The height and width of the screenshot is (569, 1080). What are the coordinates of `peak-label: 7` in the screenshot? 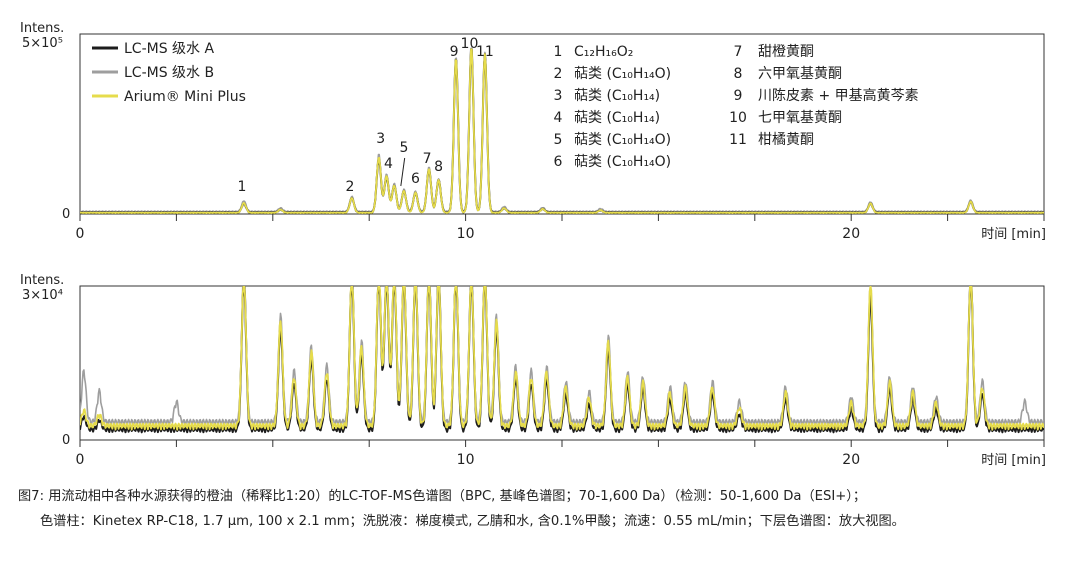 It's located at (427, 159).